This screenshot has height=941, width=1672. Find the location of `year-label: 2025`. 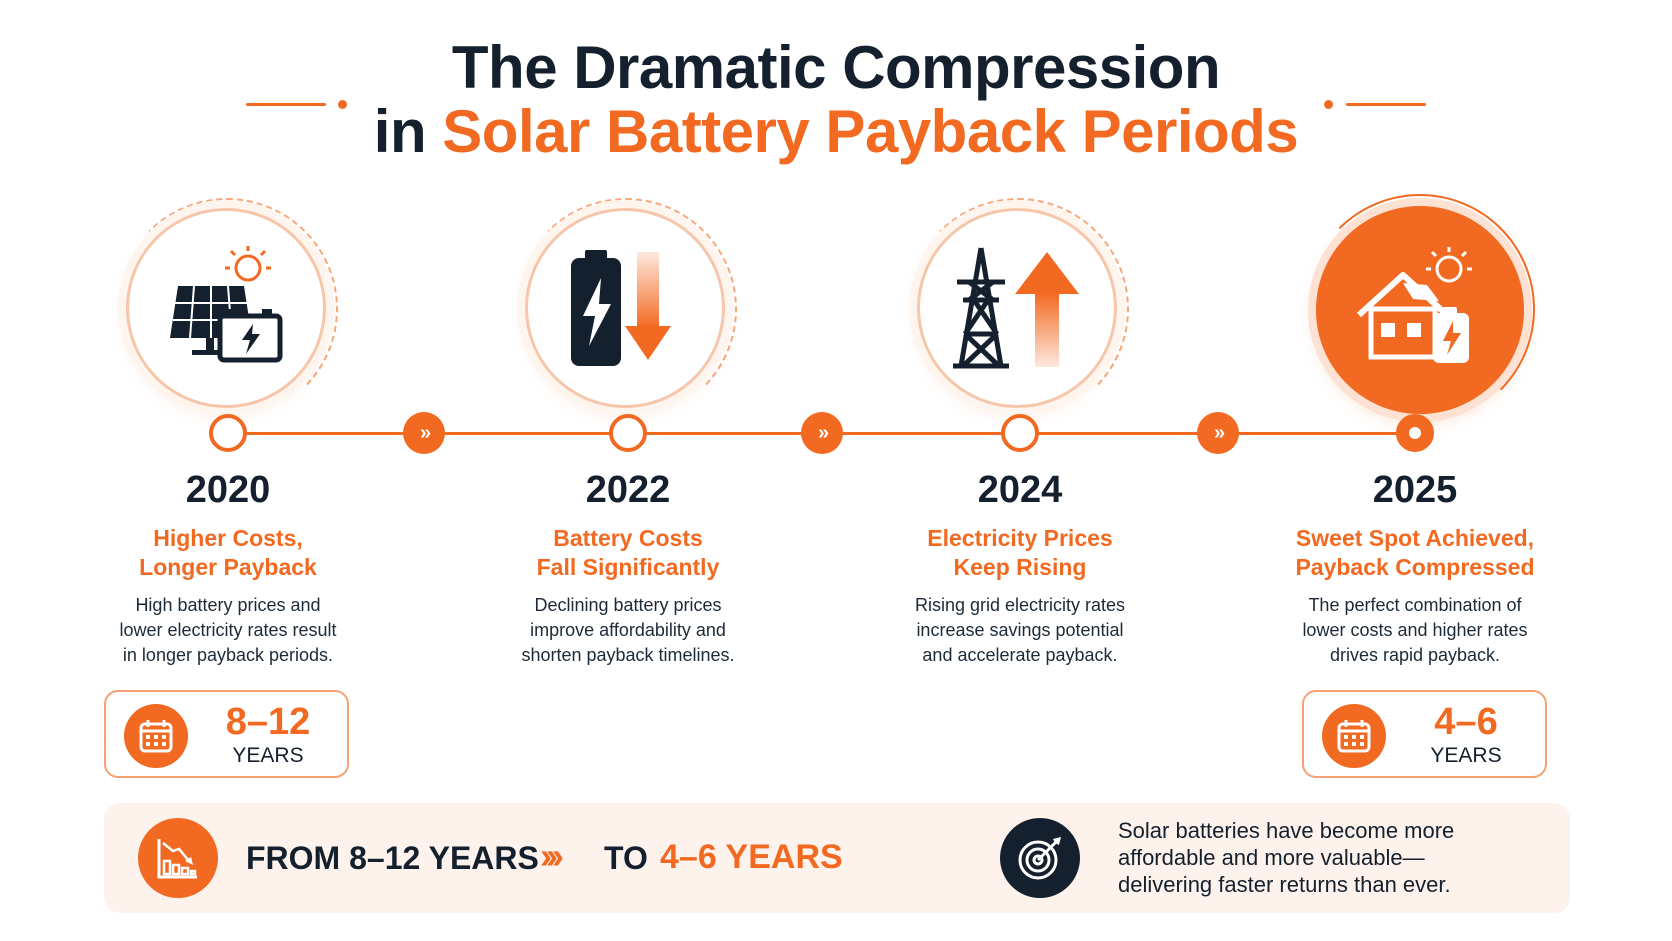

year-label: 2025 is located at coordinates (1415, 490).